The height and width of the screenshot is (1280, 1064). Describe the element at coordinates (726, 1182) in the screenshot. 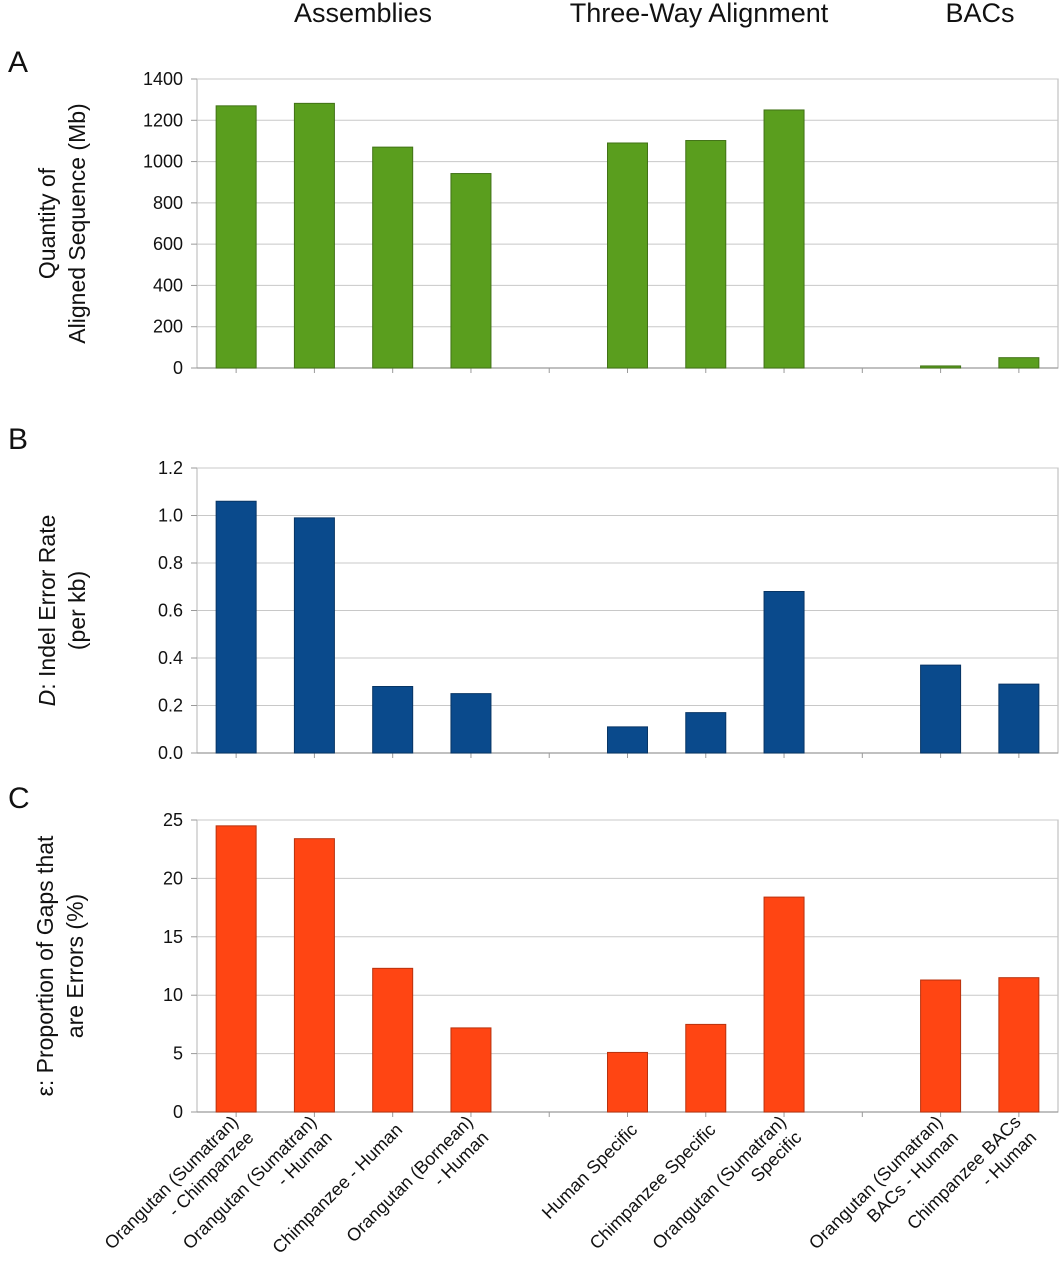

I see `category-label-7: Orangutan (Sumatran)Specific` at that location.